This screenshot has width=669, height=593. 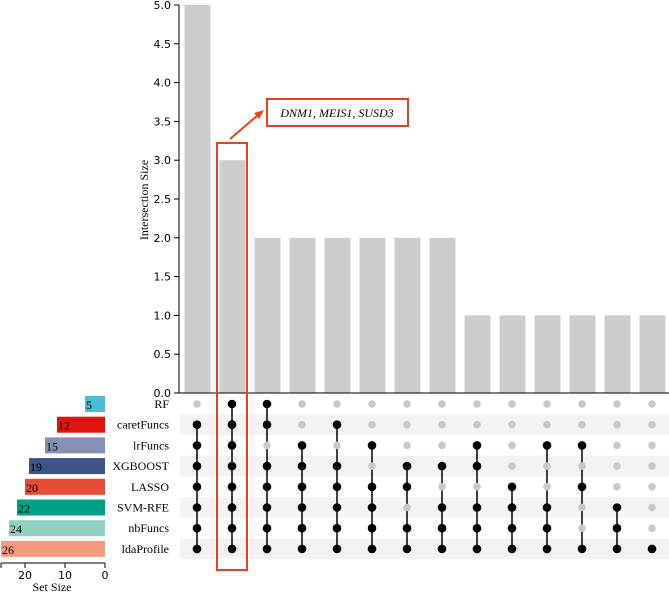 I want to click on y-tick-label: 0.5, so click(x=163, y=354).